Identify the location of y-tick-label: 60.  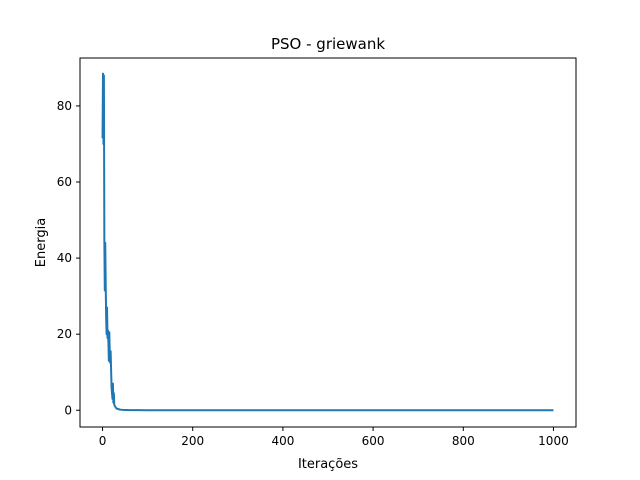
(64, 182).